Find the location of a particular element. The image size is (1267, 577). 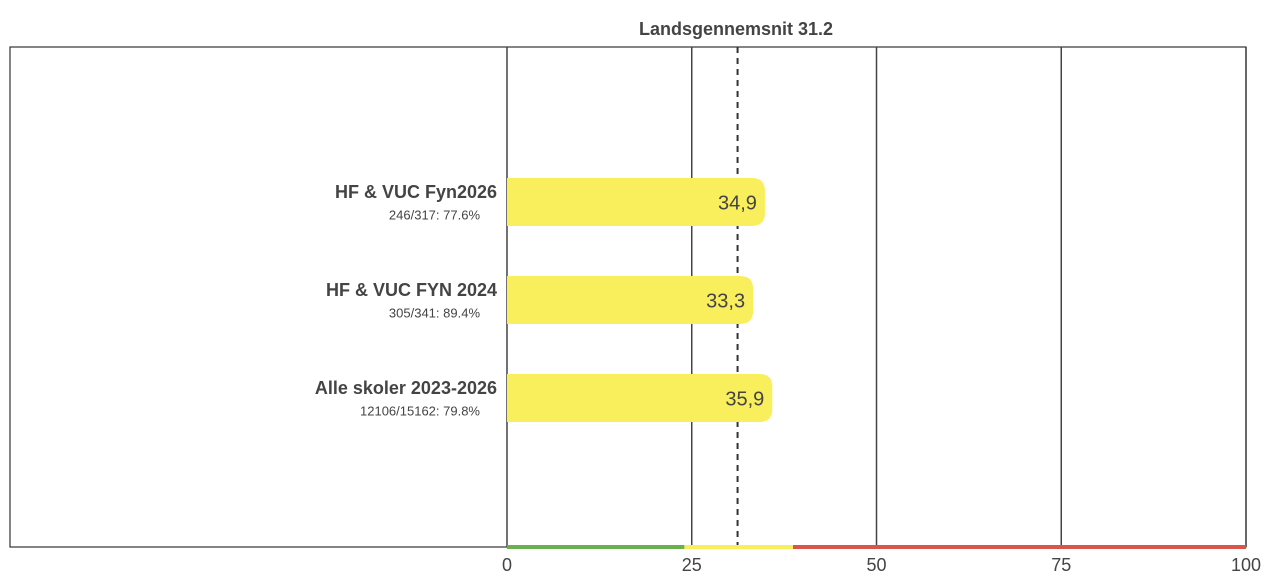

value-label: 33,3 is located at coordinates (725, 301).